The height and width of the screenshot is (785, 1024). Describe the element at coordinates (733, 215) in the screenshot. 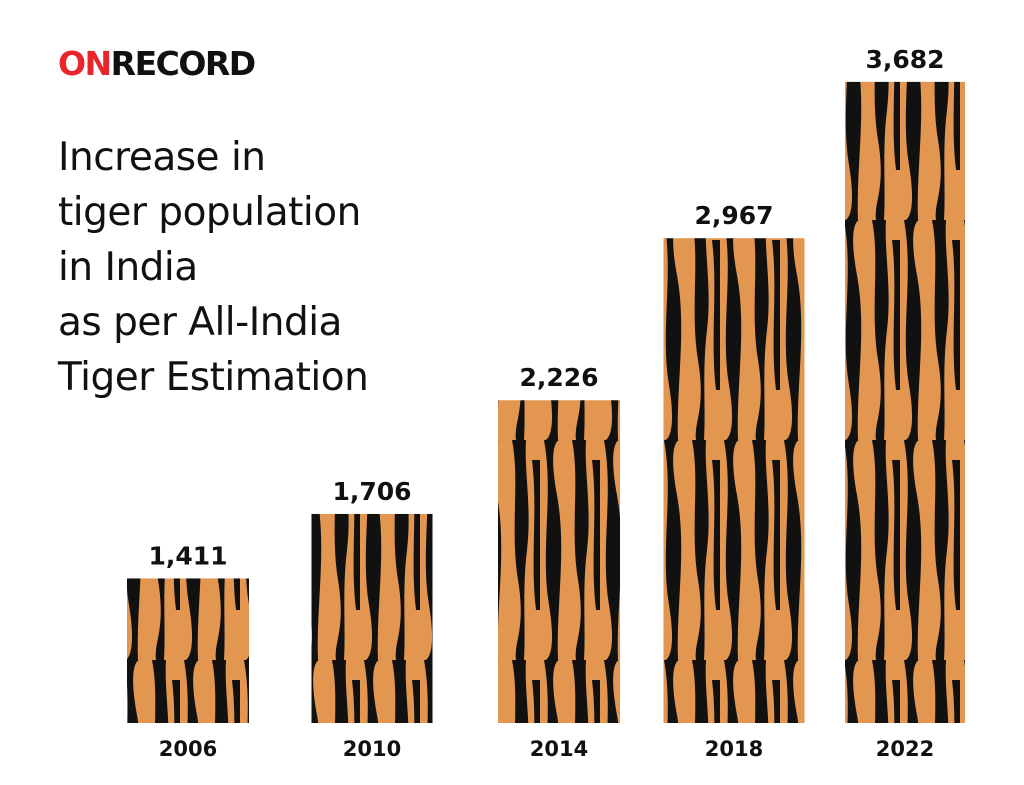

I see `value-label: 2,967` at that location.